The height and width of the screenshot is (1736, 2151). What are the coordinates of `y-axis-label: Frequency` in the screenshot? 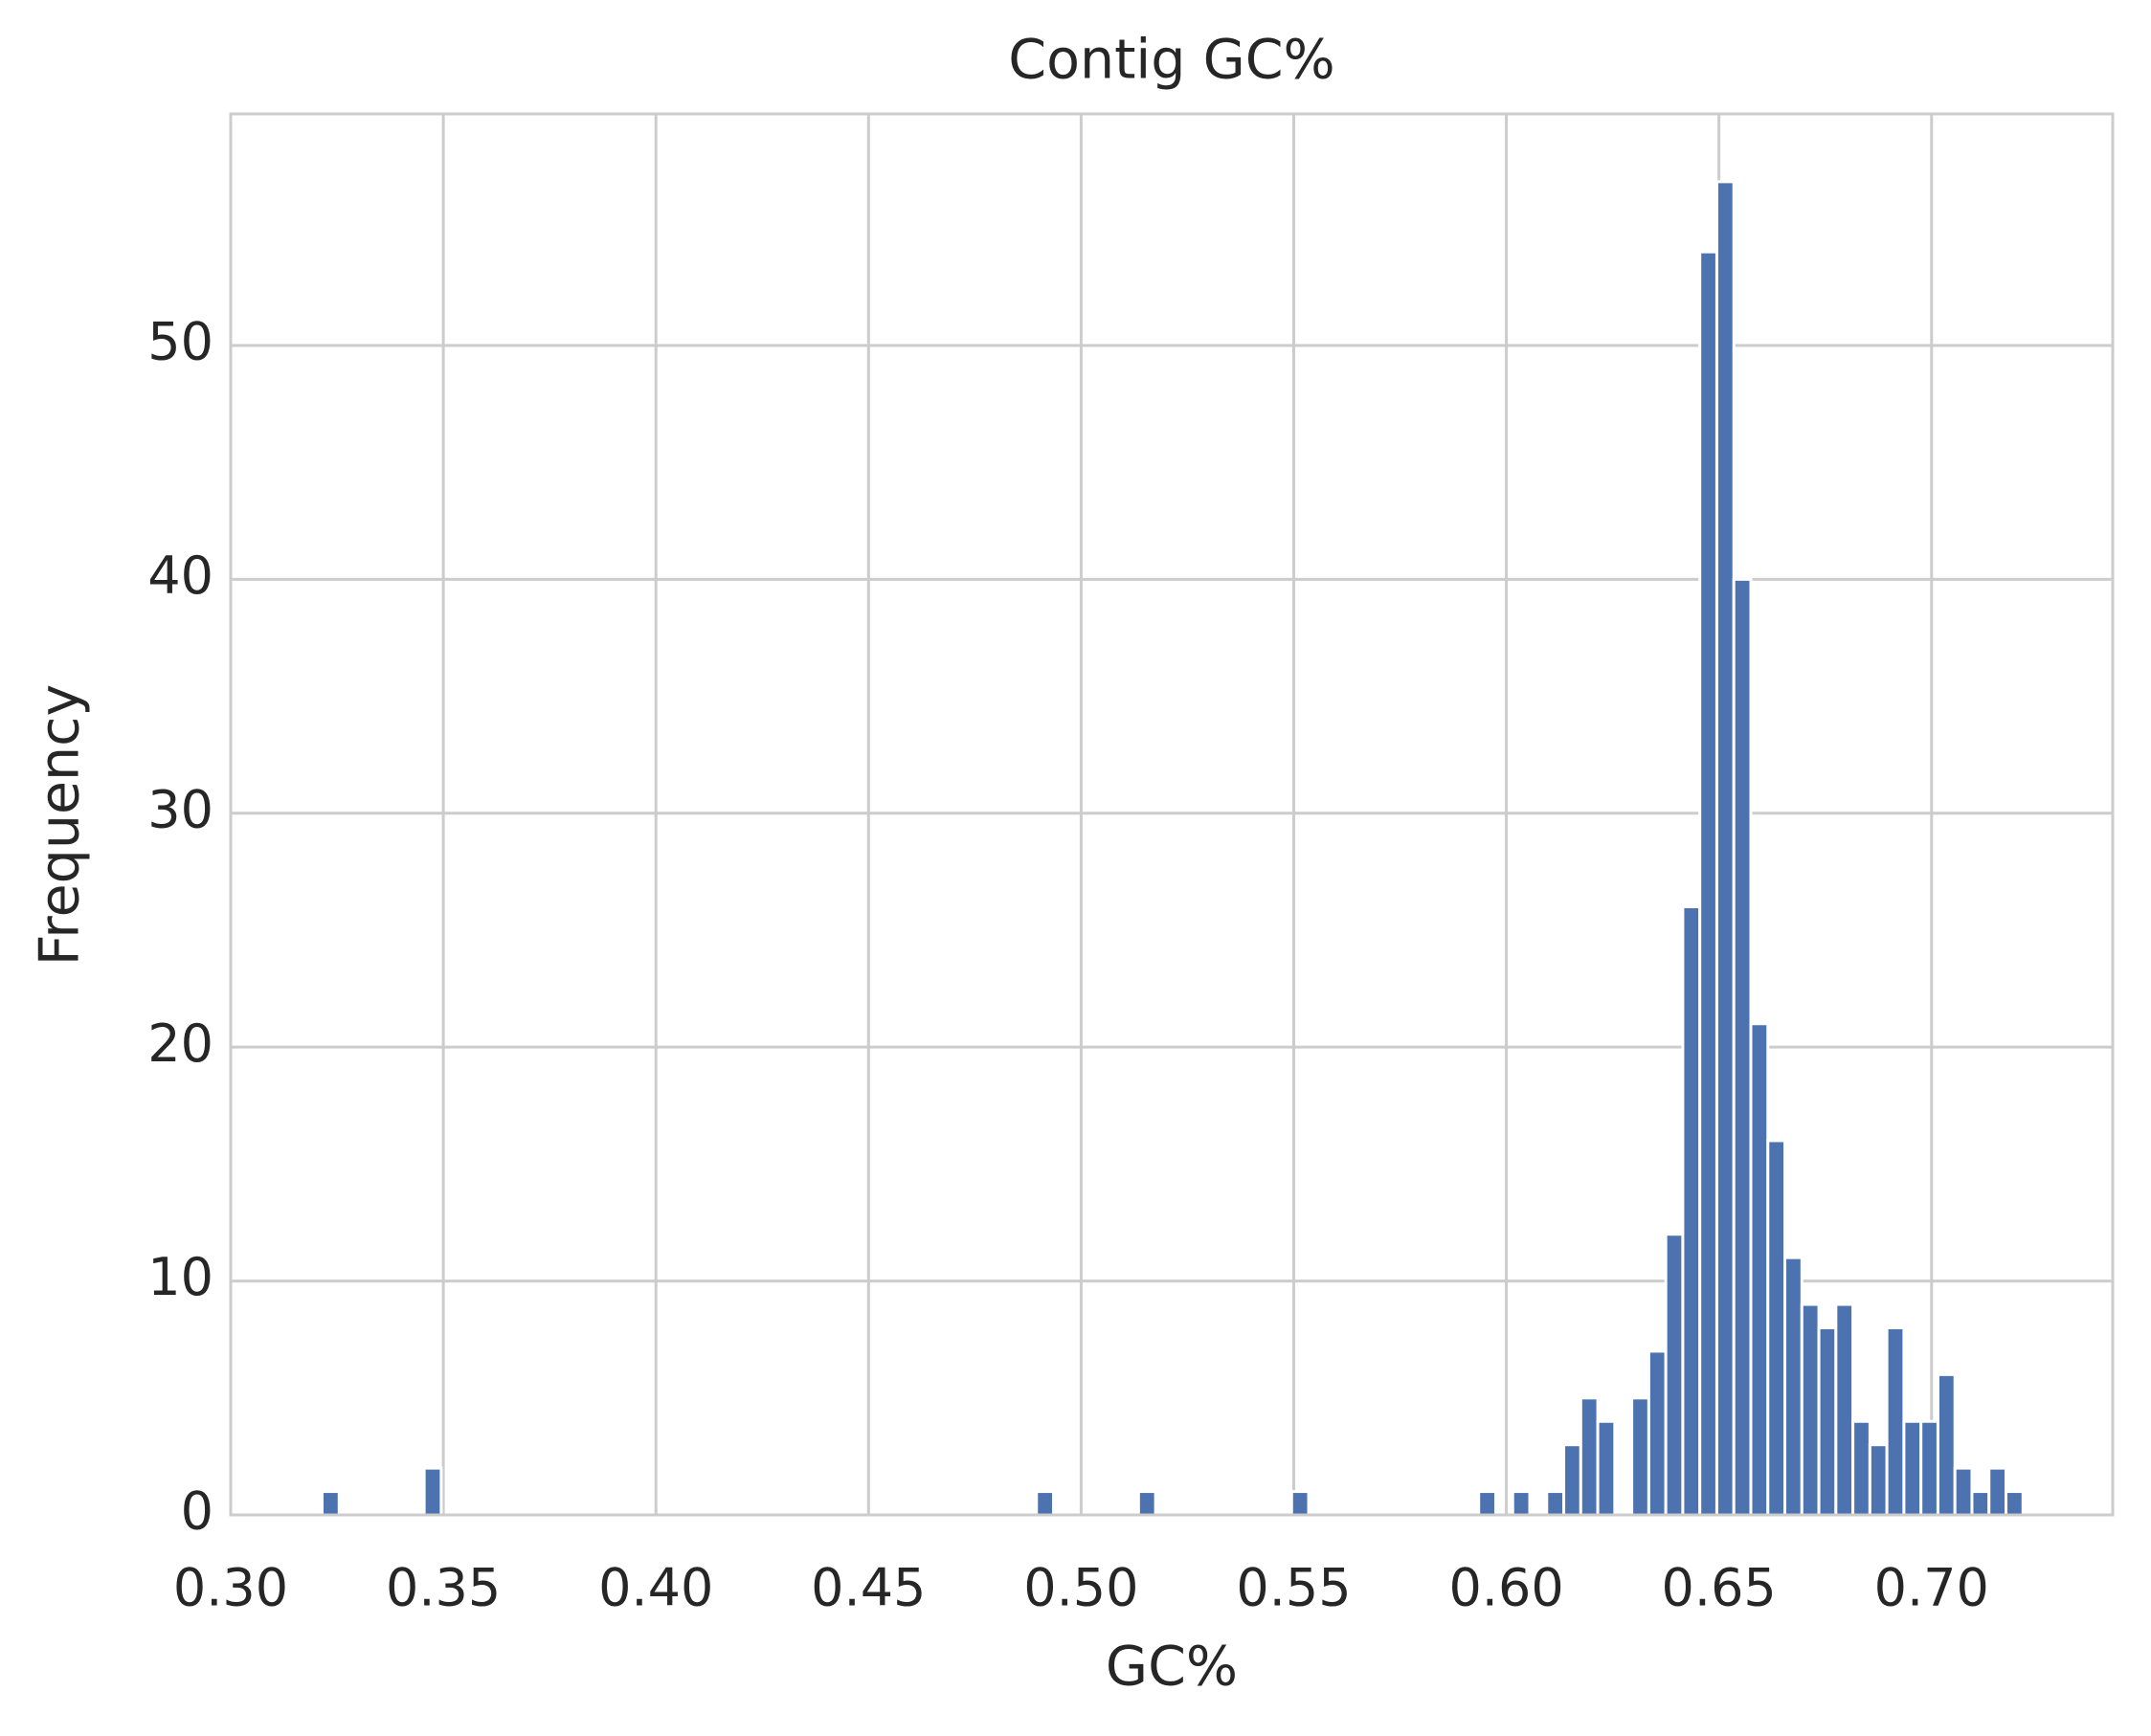 It's located at (60, 825).